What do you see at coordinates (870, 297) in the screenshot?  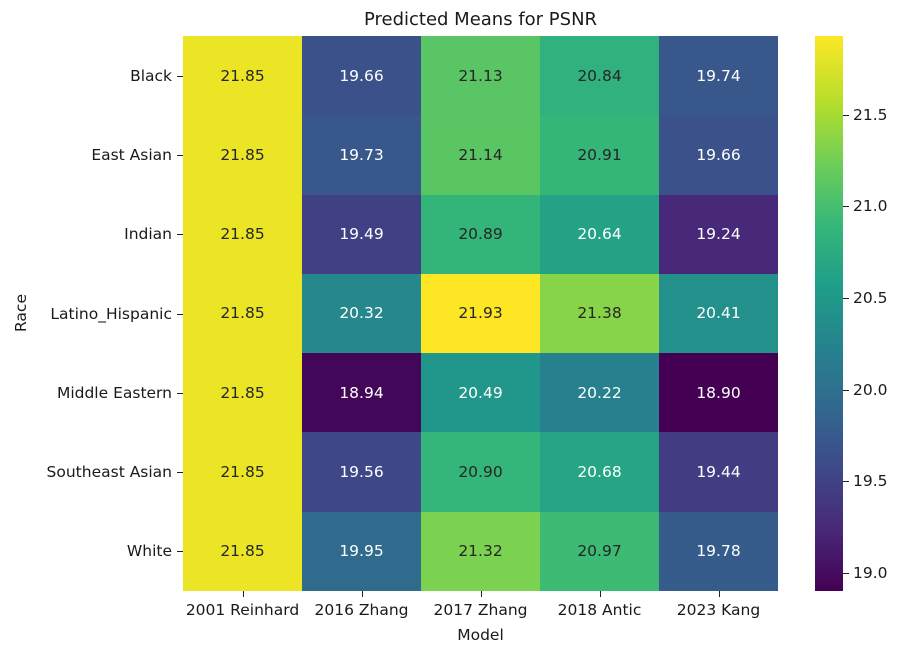 I see `colorbar-tick-label: 20.5` at bounding box center [870, 297].